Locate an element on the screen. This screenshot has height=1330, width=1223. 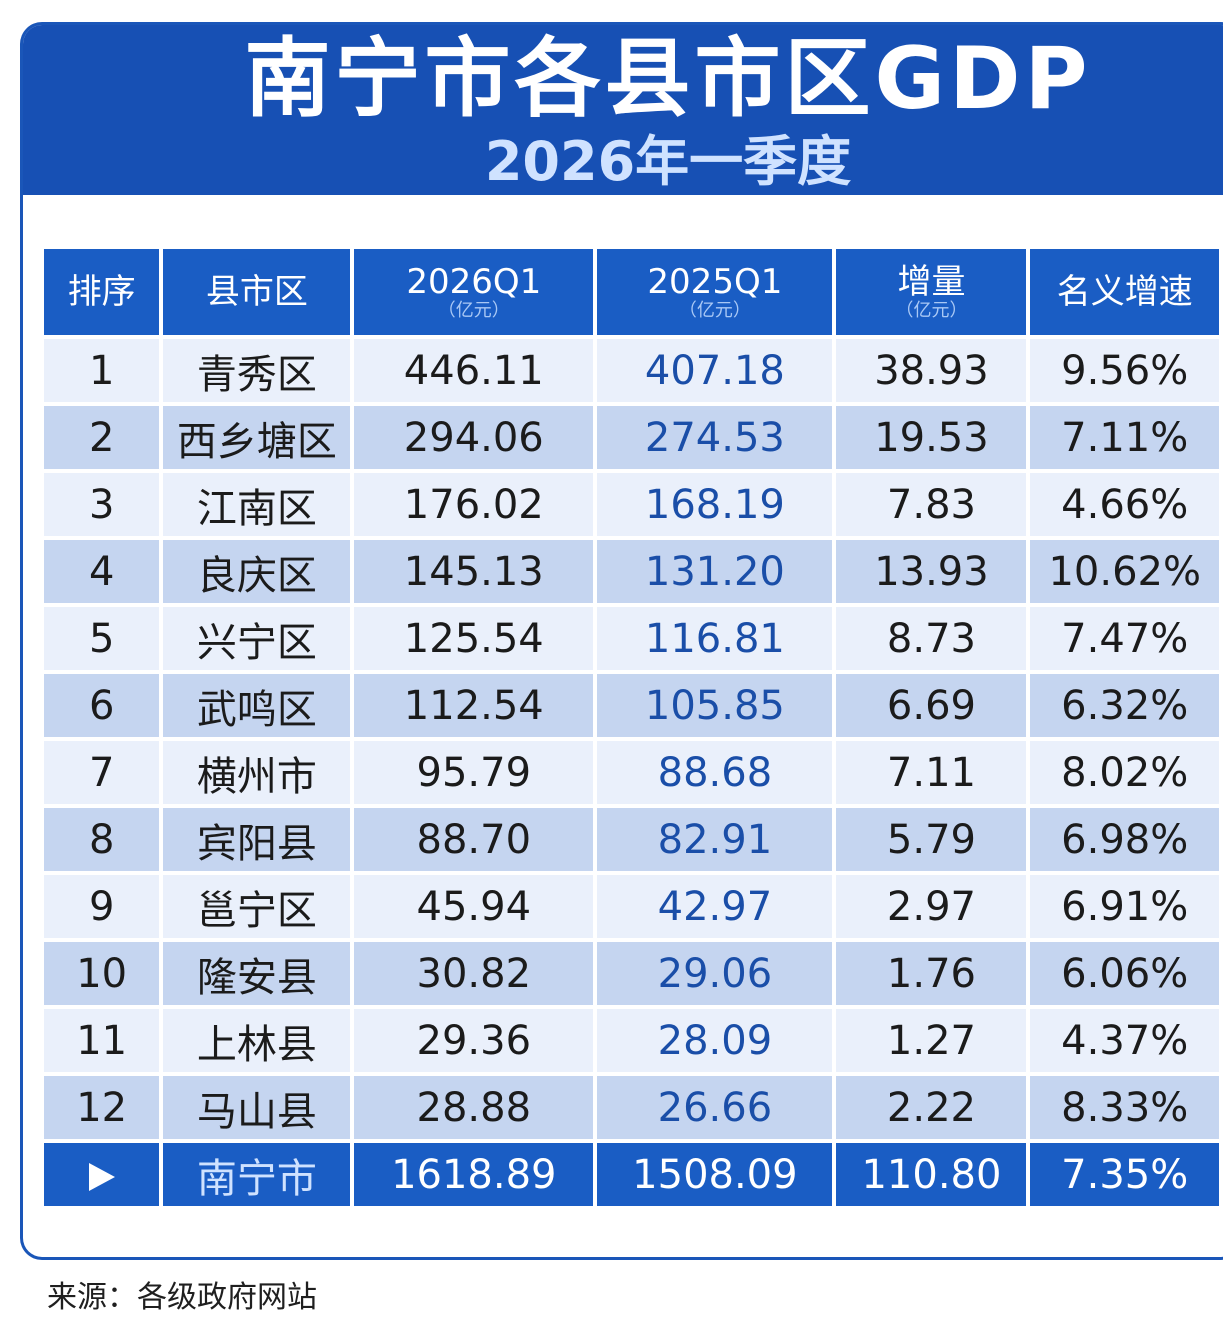
district-cell: 良庆区 is located at coordinates (257, 571).